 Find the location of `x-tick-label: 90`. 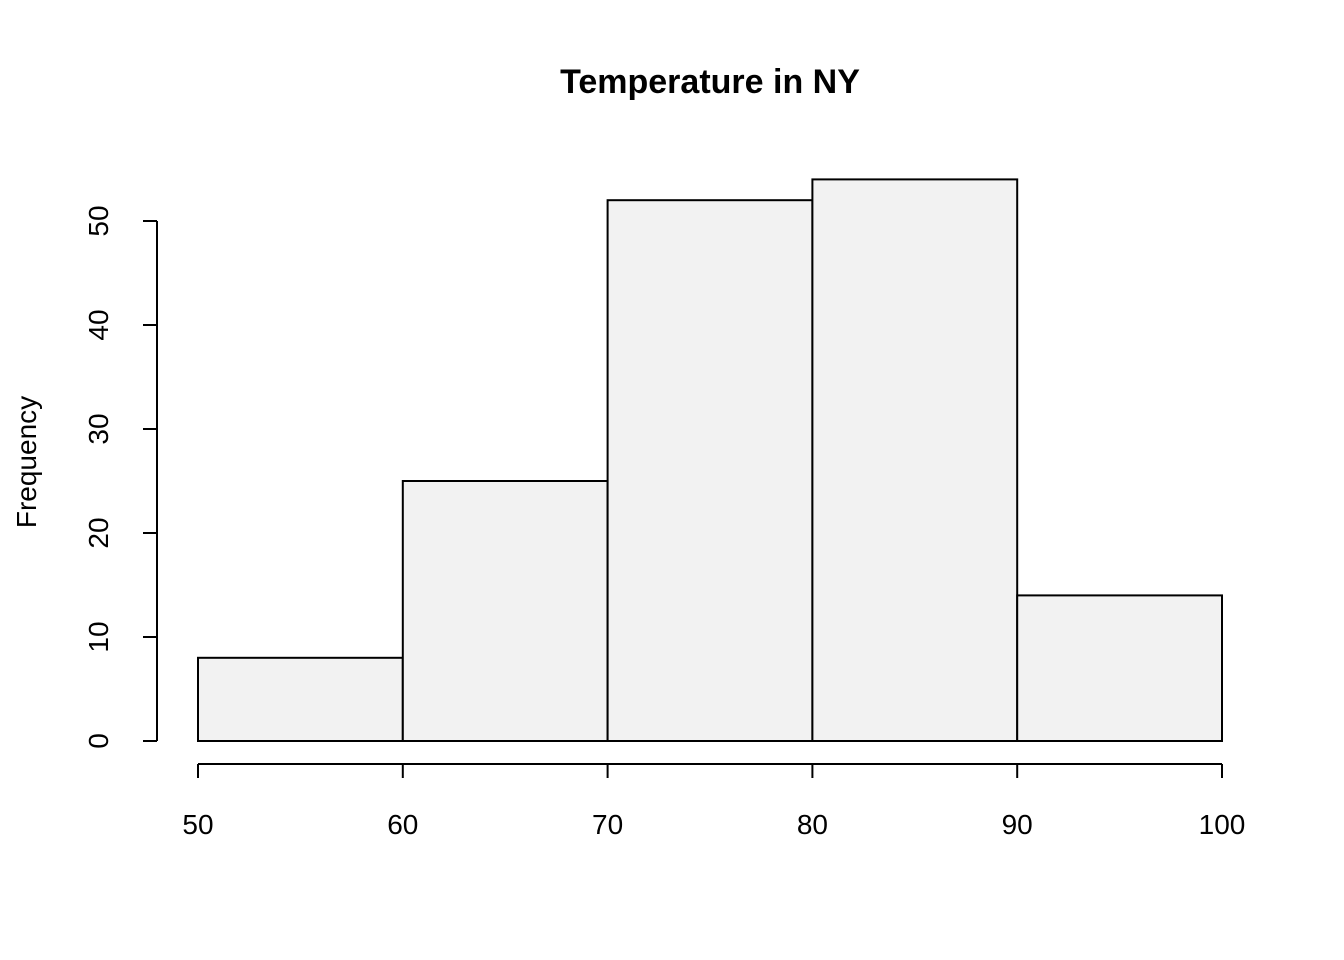

x-tick-label: 90 is located at coordinates (1017, 824).